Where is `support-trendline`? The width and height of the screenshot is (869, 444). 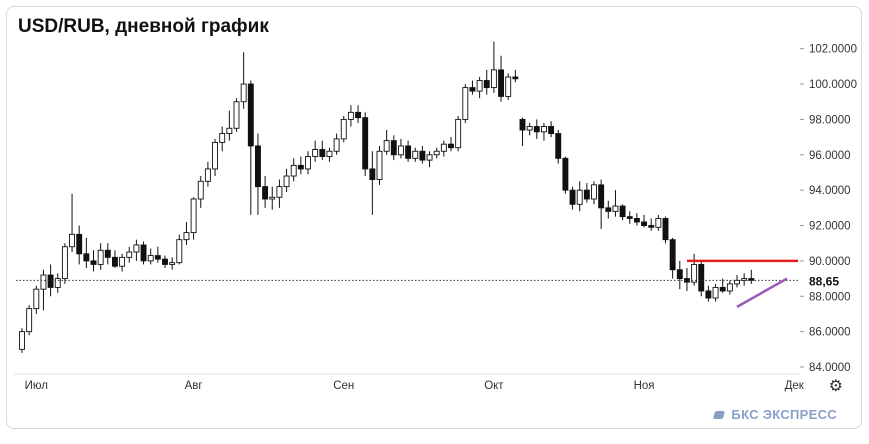
support-trendline is located at coordinates (762, 292).